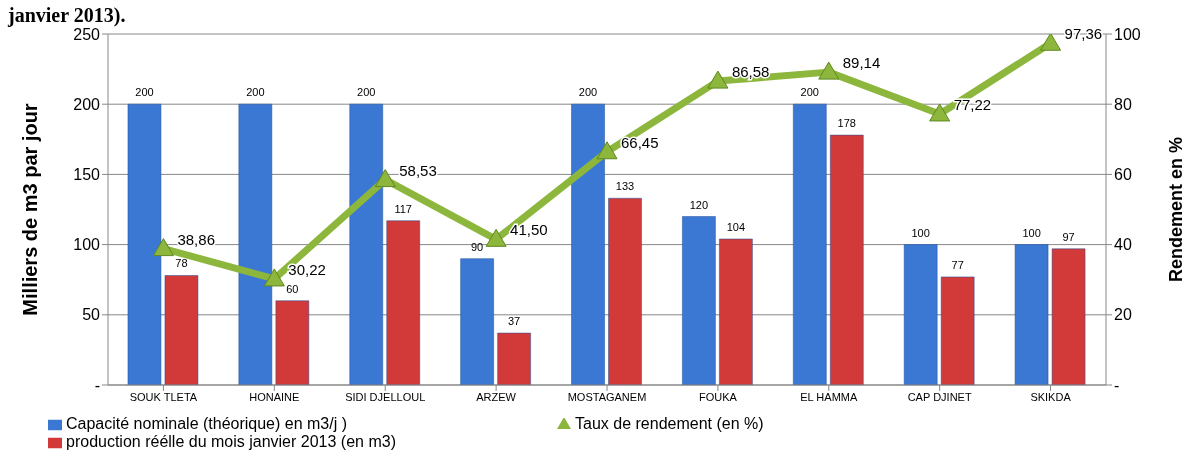  What do you see at coordinates (87, 34) in the screenshot?
I see `y-tick-label: 250` at bounding box center [87, 34].